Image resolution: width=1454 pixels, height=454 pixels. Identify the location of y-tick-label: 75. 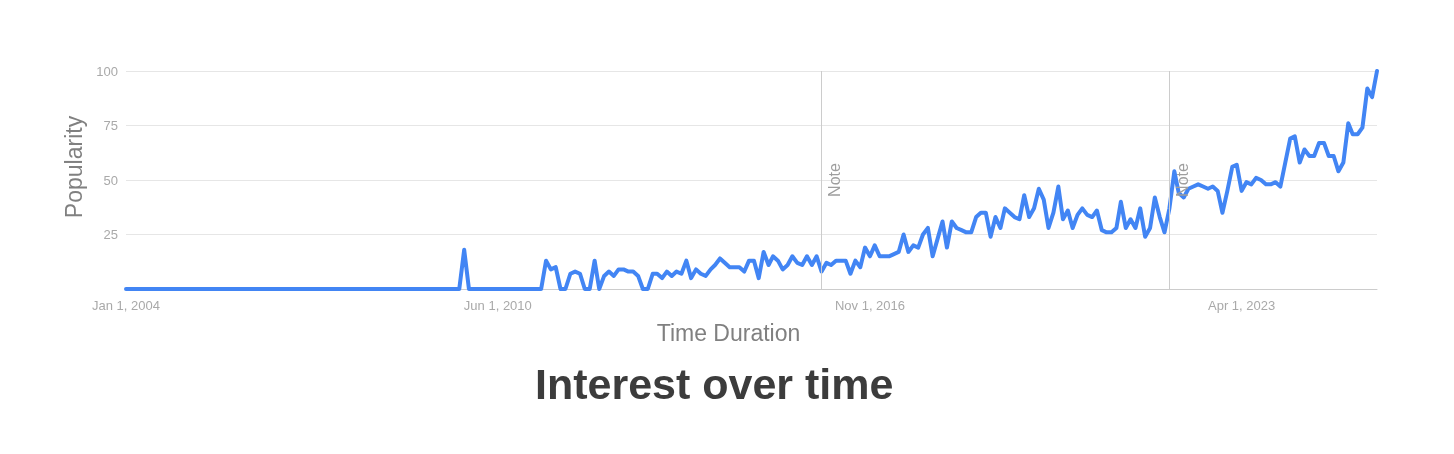
(110, 125).